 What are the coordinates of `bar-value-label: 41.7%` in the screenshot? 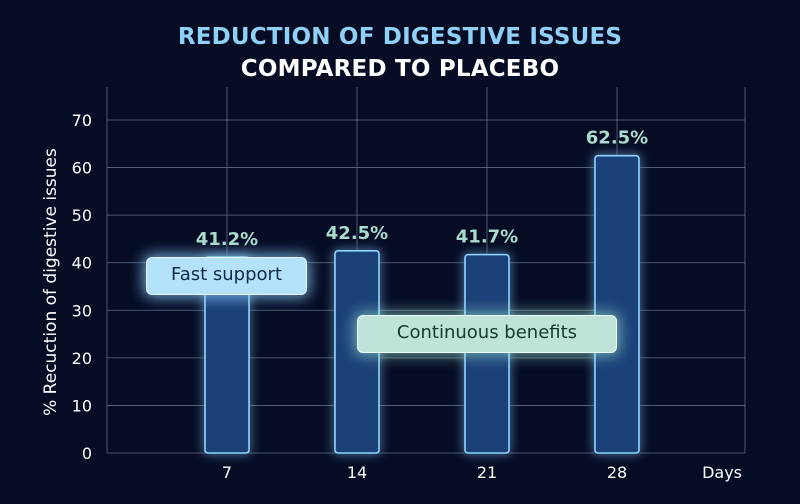 It's located at (487, 237).